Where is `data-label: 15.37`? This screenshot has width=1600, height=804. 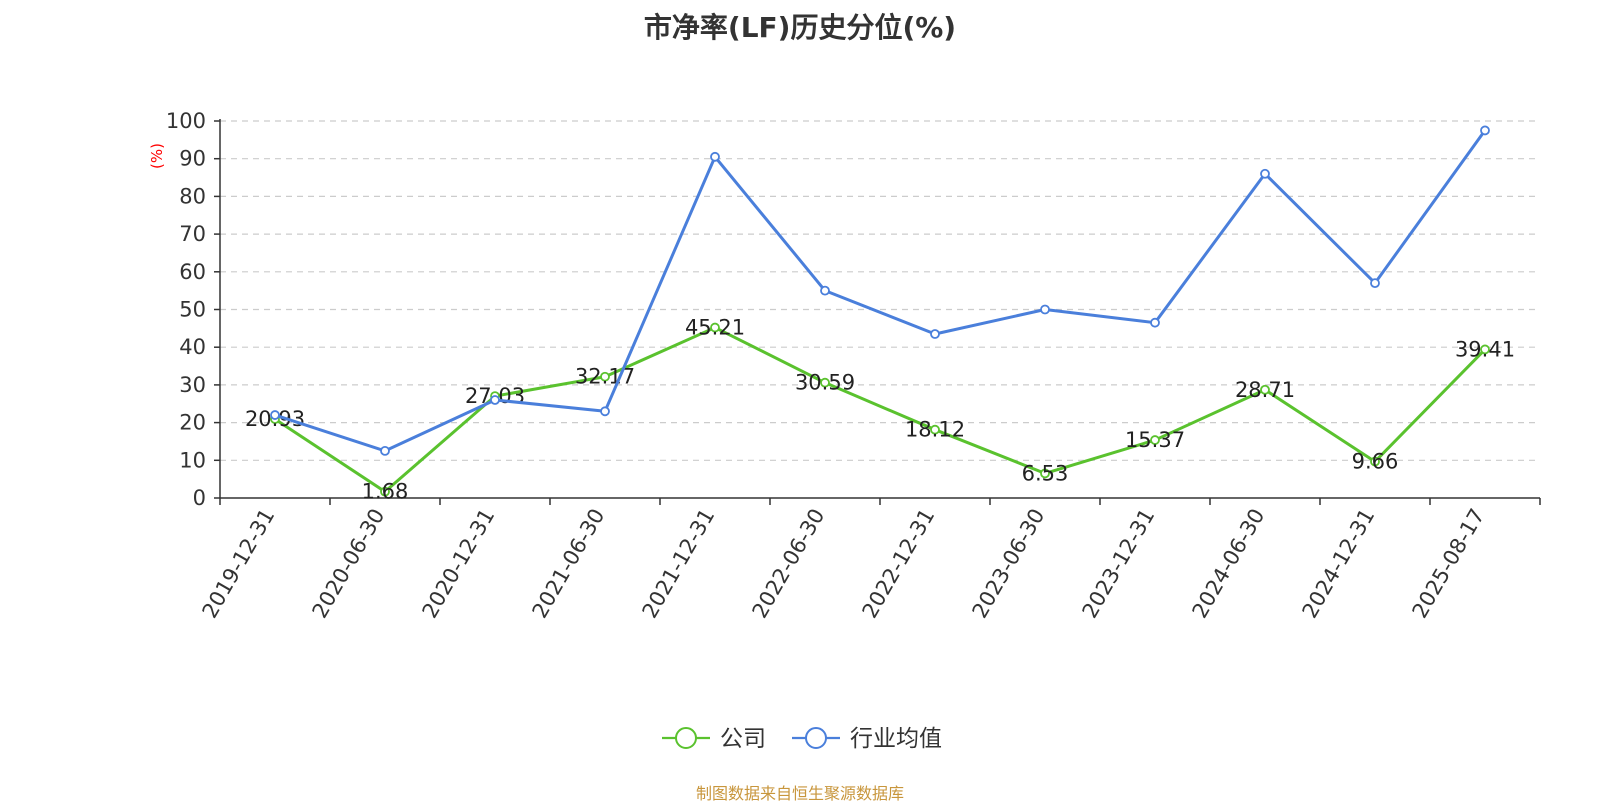
data-label: 15.37 is located at coordinates (1155, 440).